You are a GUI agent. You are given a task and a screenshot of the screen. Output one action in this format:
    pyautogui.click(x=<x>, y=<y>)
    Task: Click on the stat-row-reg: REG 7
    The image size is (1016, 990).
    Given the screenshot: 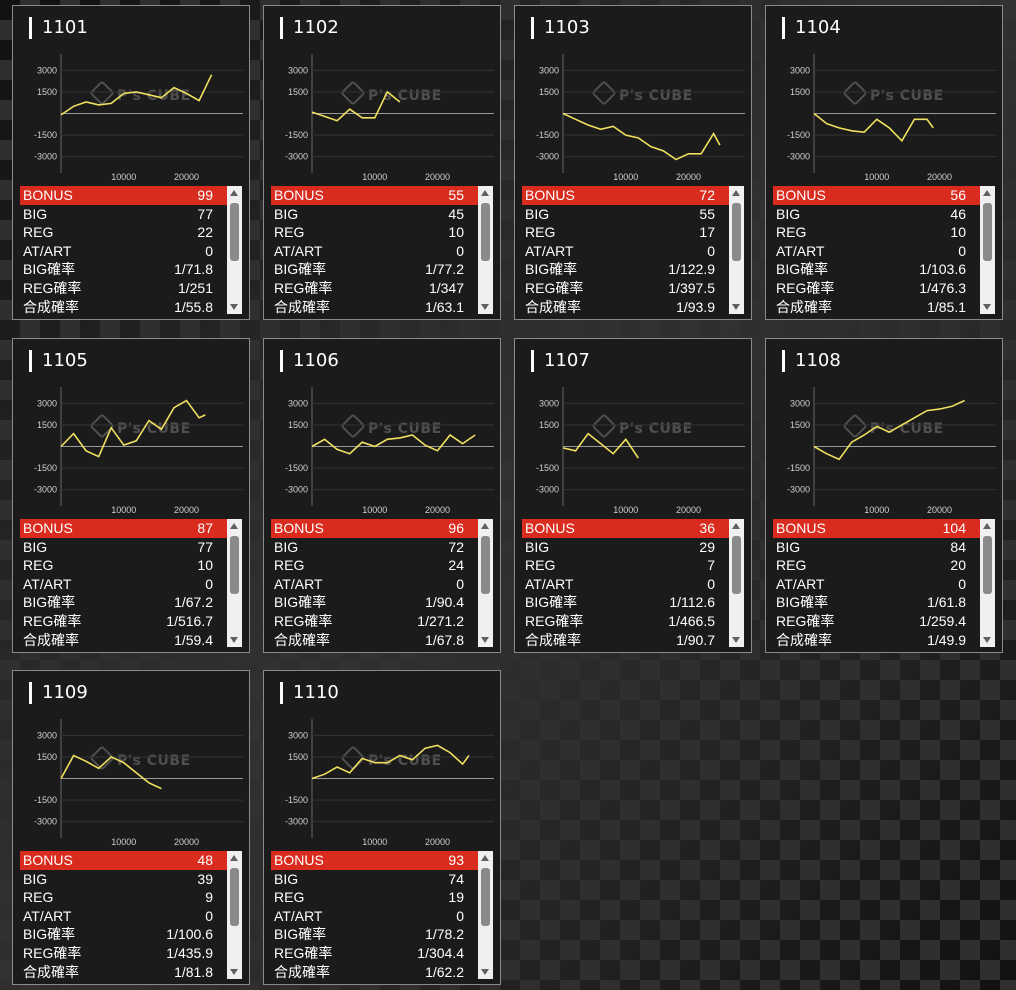 What is the action you would take?
    pyautogui.click(x=633, y=565)
    